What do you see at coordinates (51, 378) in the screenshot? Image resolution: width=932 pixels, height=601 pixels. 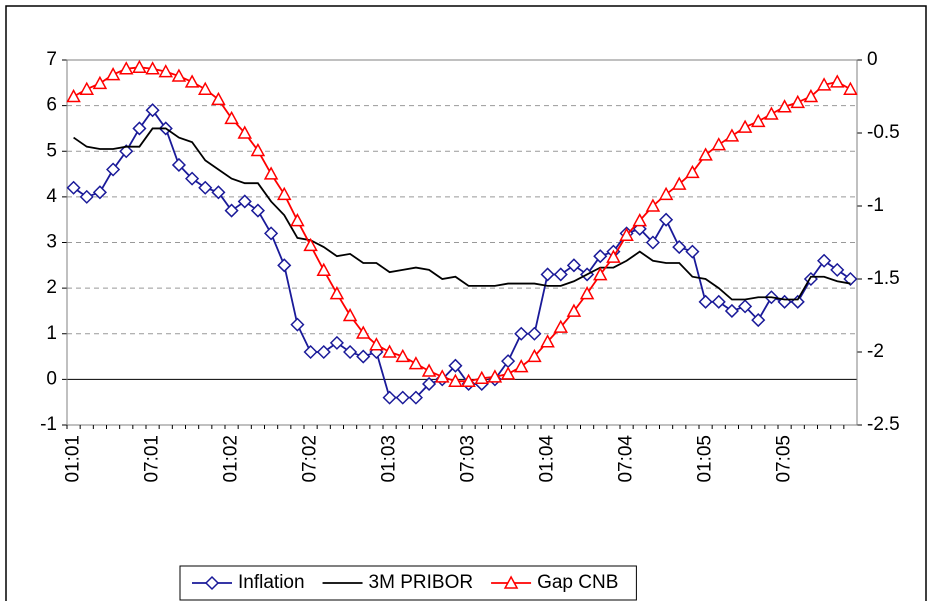 I see `y-tick-label: 0` at bounding box center [51, 378].